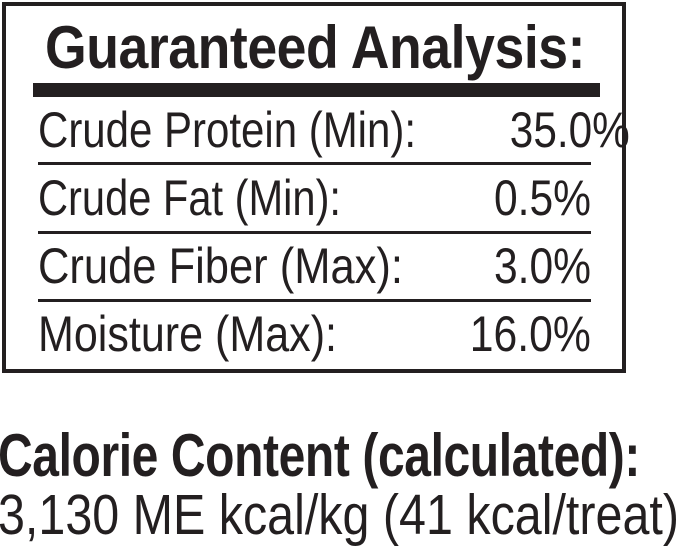  I want to click on nutrient-value: 35.0%, so click(569, 129).